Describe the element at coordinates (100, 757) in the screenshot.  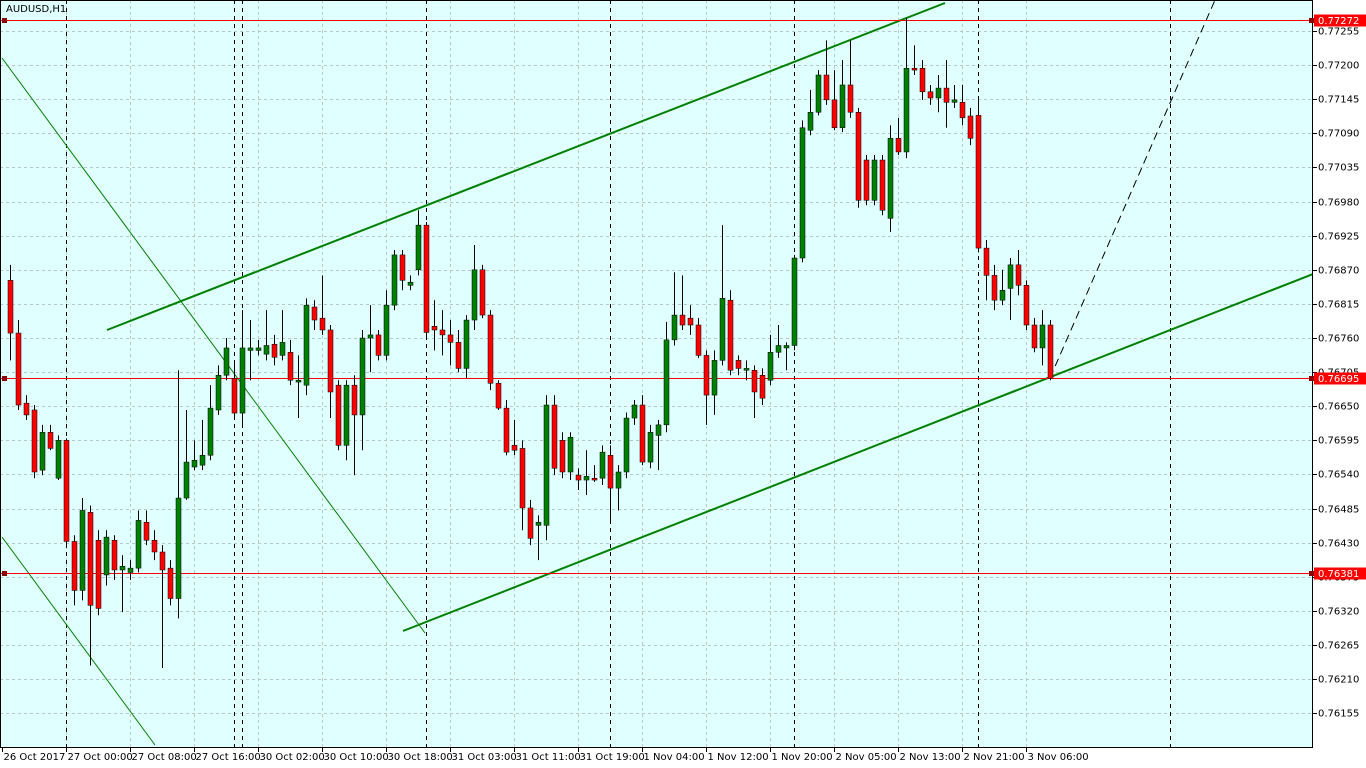
I see `x-tick-label: 27 Oct 00:00` at that location.